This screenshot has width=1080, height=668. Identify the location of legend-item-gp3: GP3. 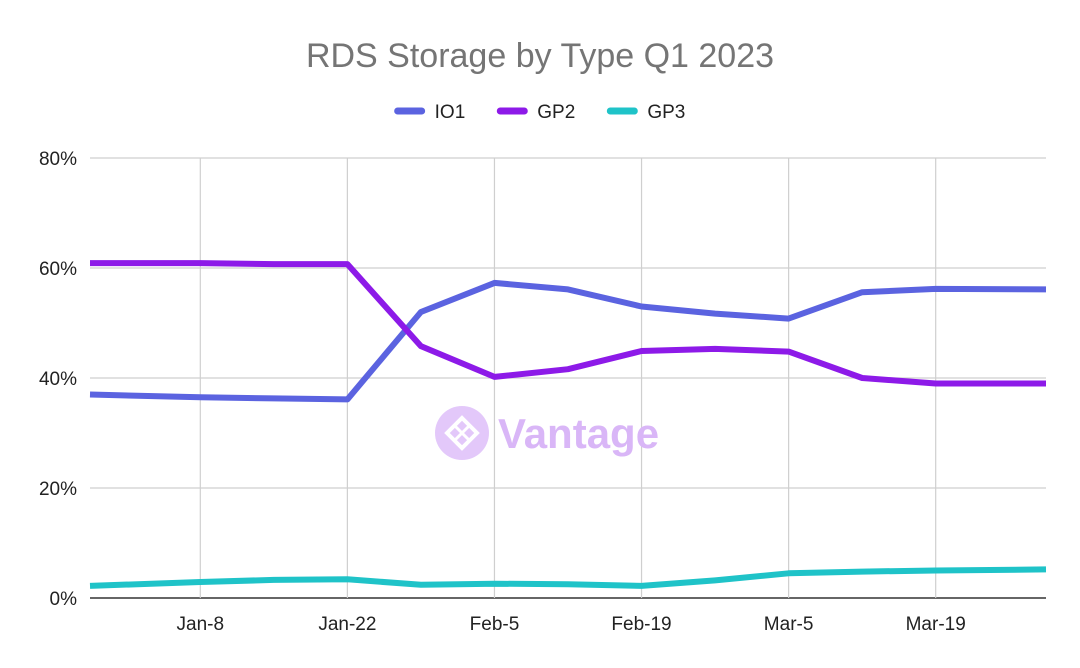
(645, 112).